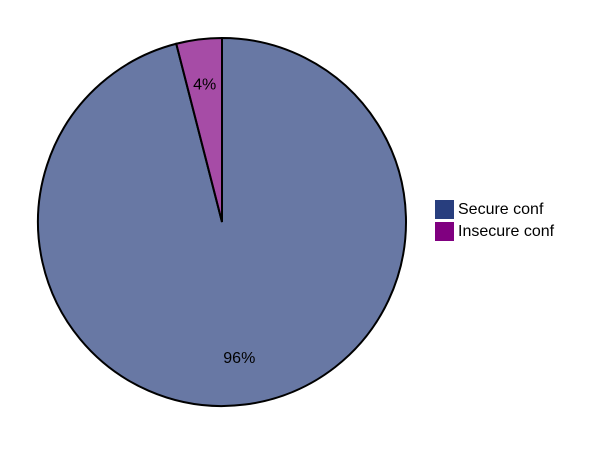 Image resolution: width=615 pixels, height=450 pixels. What do you see at coordinates (199, 129) in the screenshot?
I see `pie-slice` at bounding box center [199, 129].